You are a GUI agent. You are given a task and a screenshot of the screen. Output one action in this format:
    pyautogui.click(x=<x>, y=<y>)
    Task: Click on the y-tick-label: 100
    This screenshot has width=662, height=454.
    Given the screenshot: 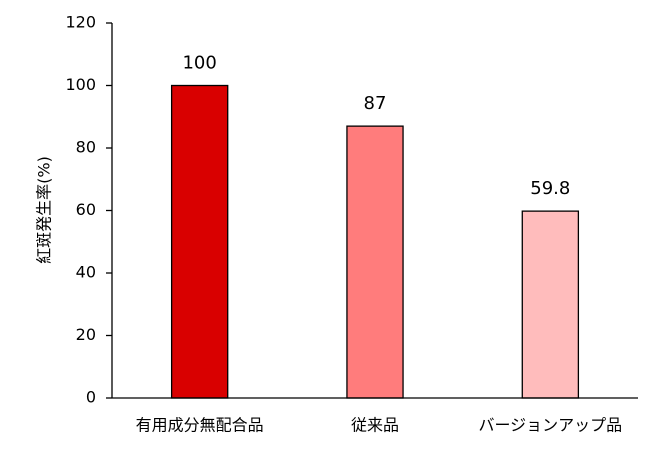 What is the action you would take?
    pyautogui.click(x=80, y=84)
    